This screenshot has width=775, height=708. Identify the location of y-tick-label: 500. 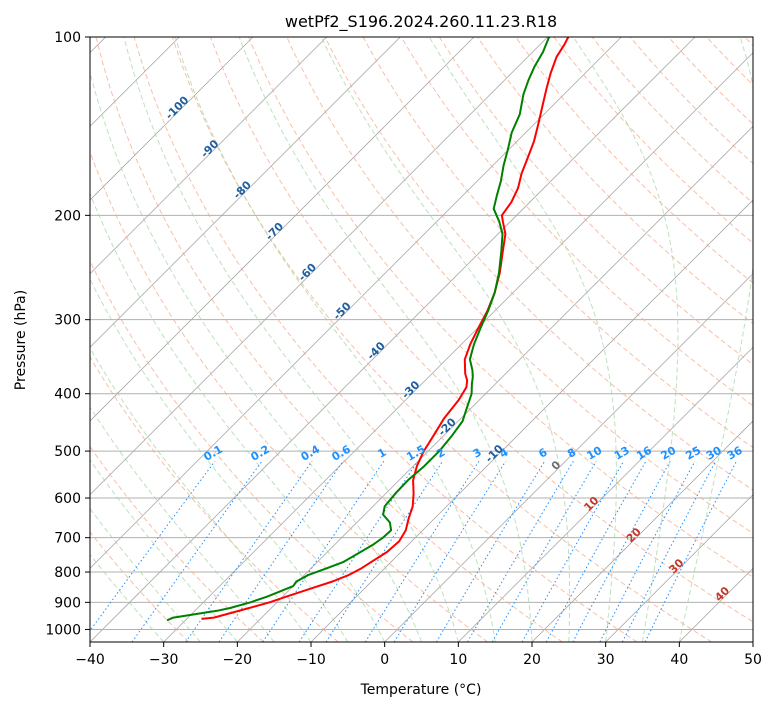
(67, 452).